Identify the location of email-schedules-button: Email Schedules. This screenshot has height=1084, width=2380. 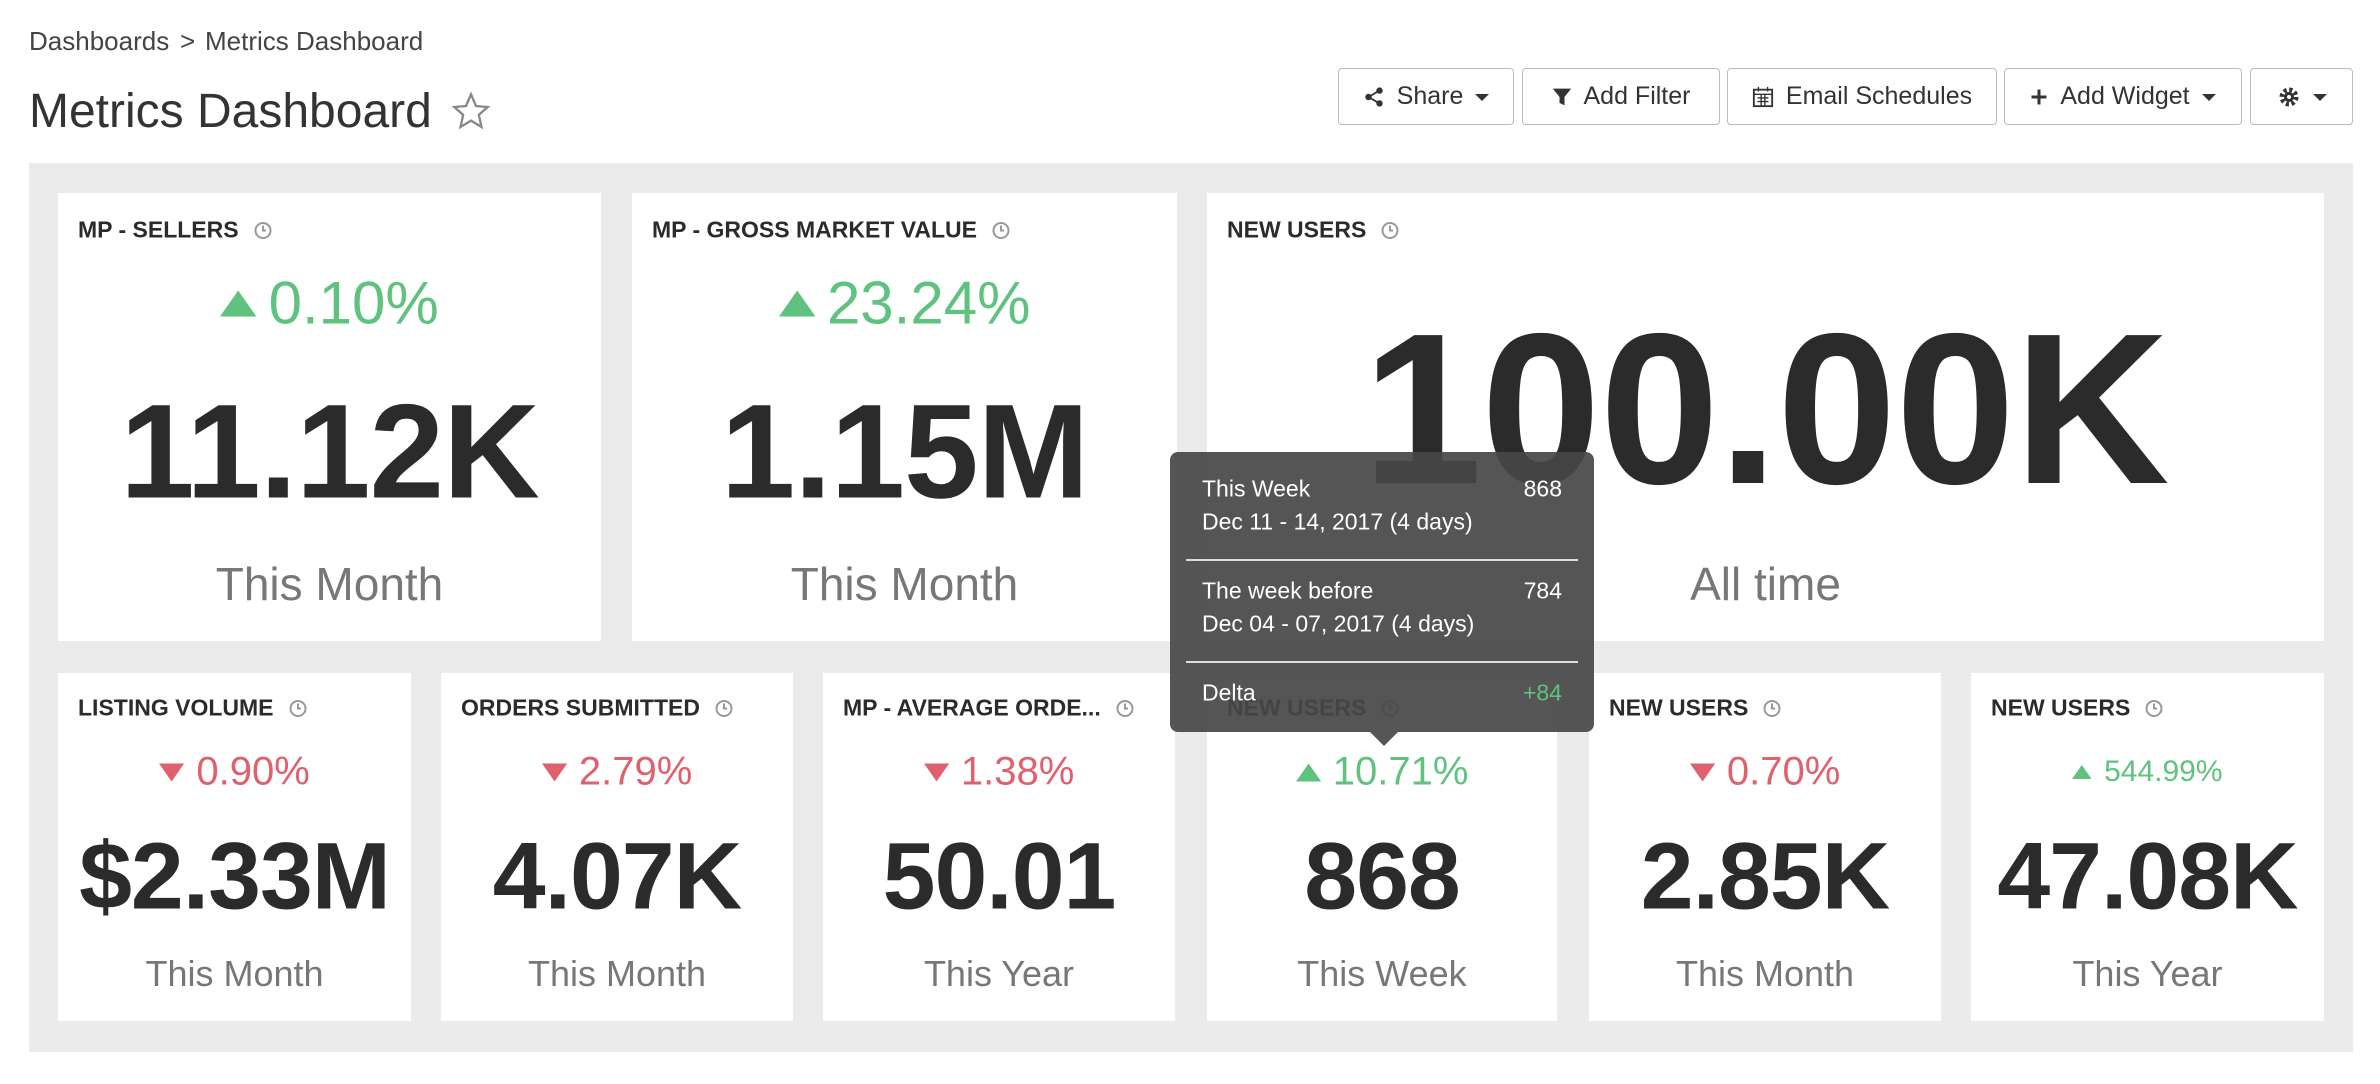
(1862, 96).